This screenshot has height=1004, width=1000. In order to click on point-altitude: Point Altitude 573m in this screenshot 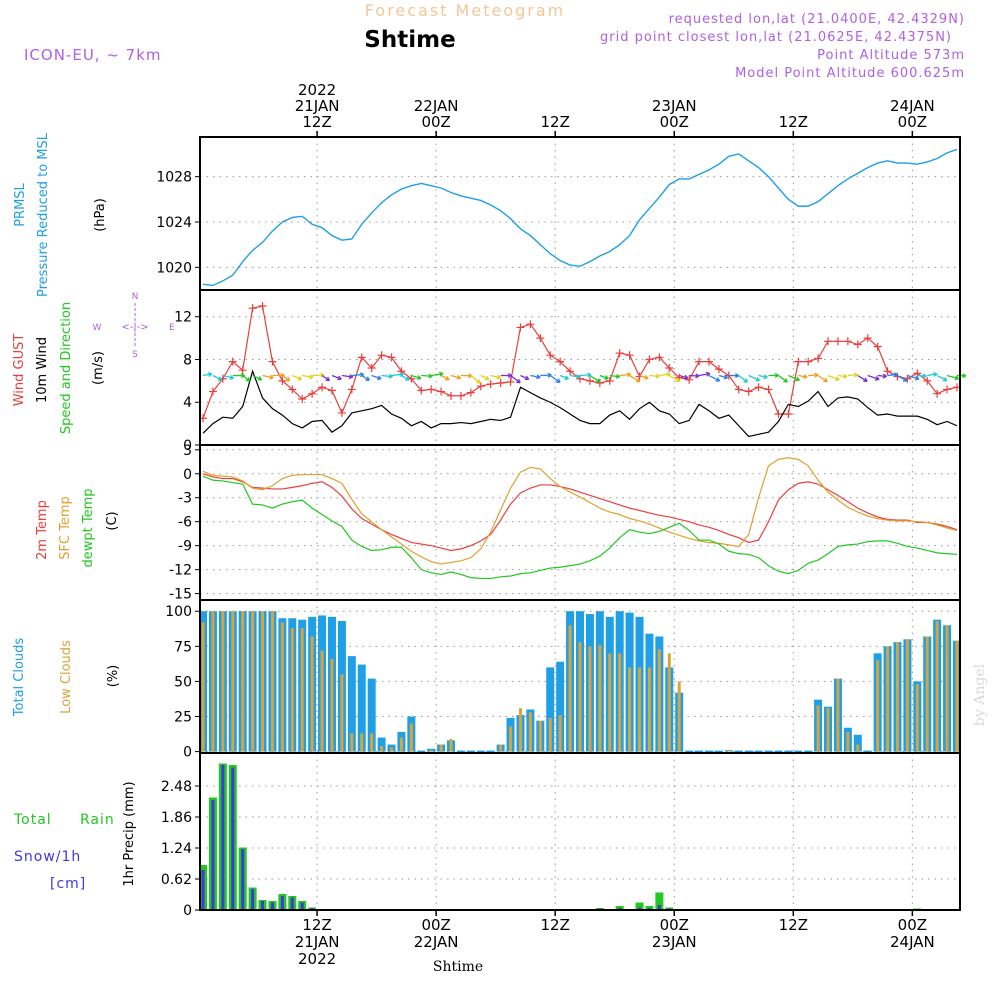, I will do `click(891, 55)`.